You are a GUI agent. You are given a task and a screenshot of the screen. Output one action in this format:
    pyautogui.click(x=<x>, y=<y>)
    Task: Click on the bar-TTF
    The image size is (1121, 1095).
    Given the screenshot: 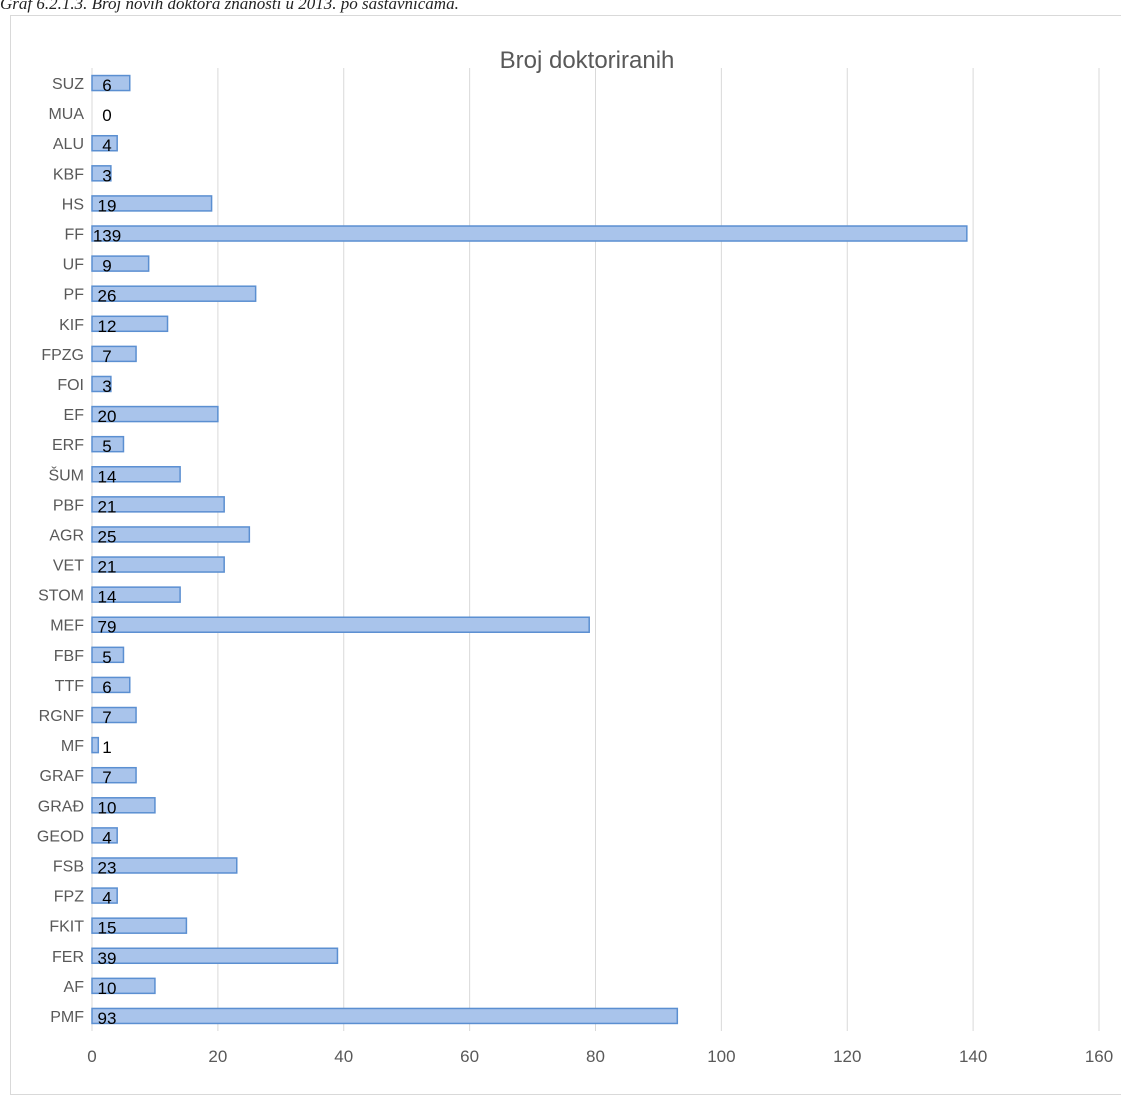 What is the action you would take?
    pyautogui.click(x=111, y=685)
    